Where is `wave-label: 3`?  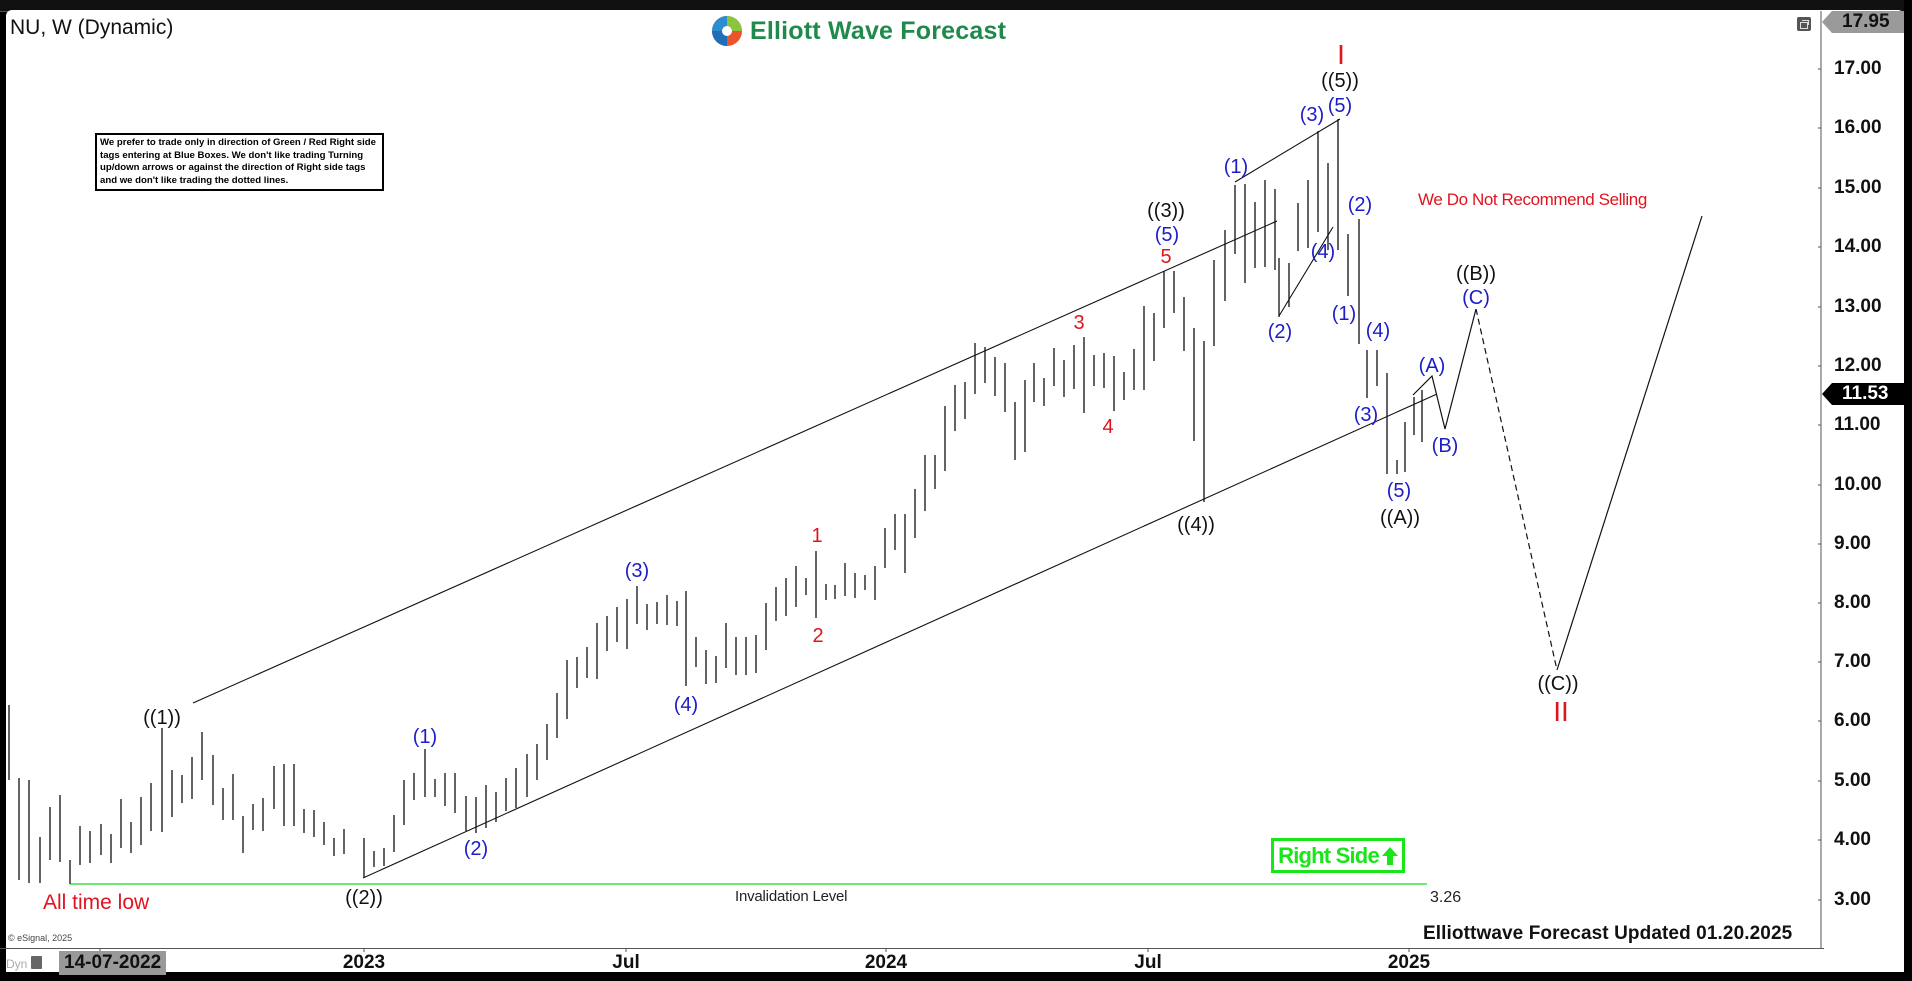
wave-label: 3 is located at coordinates (1079, 323).